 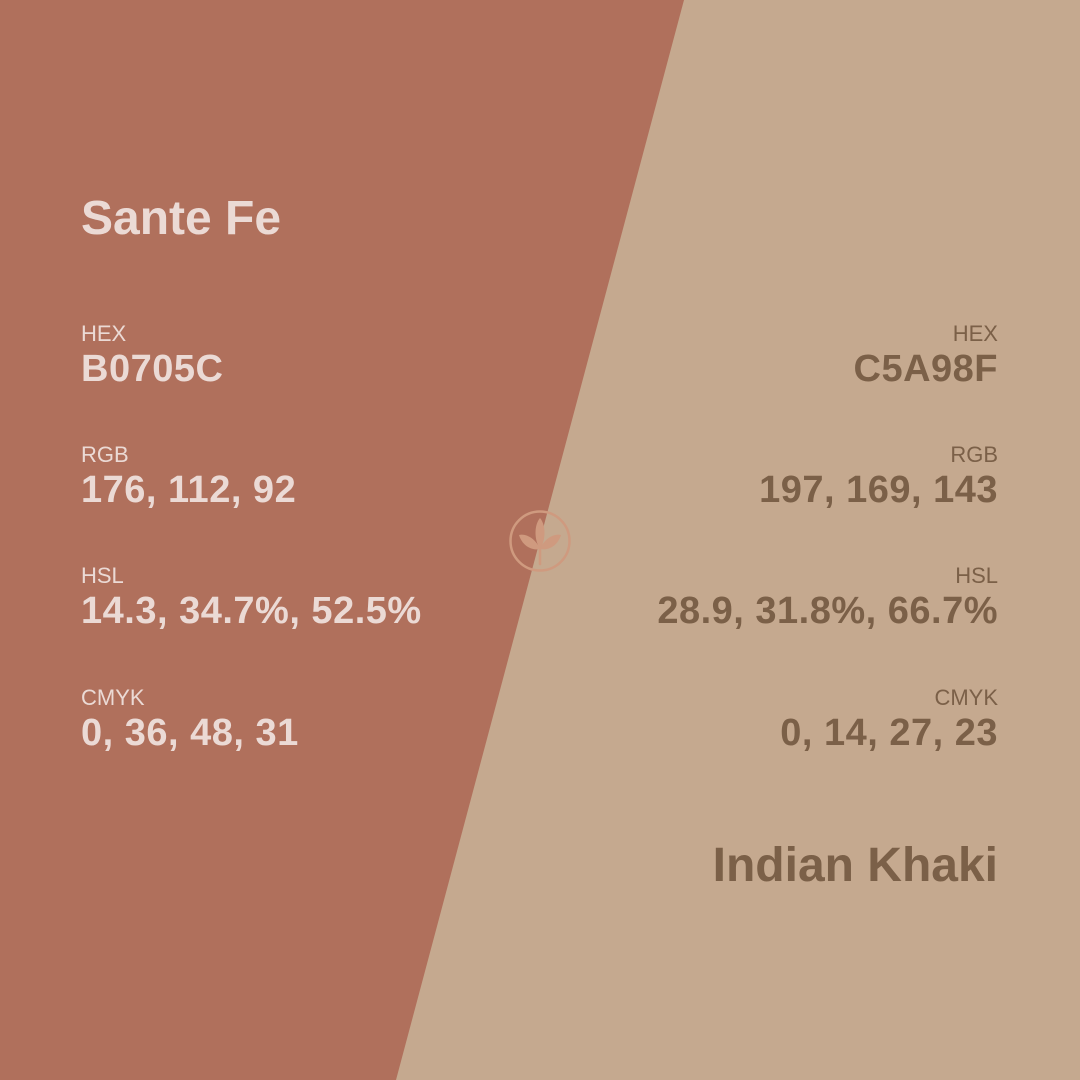 What do you see at coordinates (190, 733) in the screenshot?
I see `left-cmyk-value: 0, 36, 48, 31` at bounding box center [190, 733].